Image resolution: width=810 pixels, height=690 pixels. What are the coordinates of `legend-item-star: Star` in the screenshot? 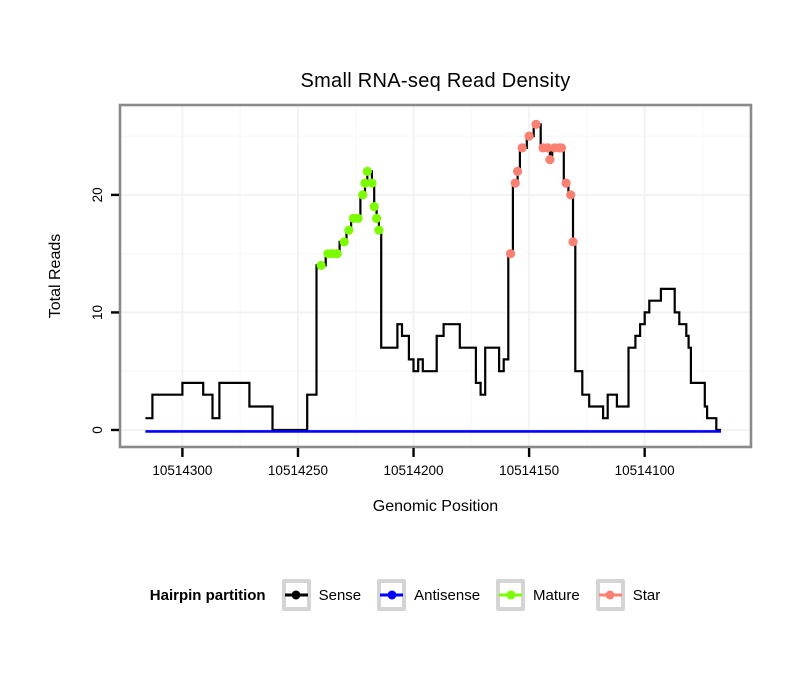 It's located at (628, 595).